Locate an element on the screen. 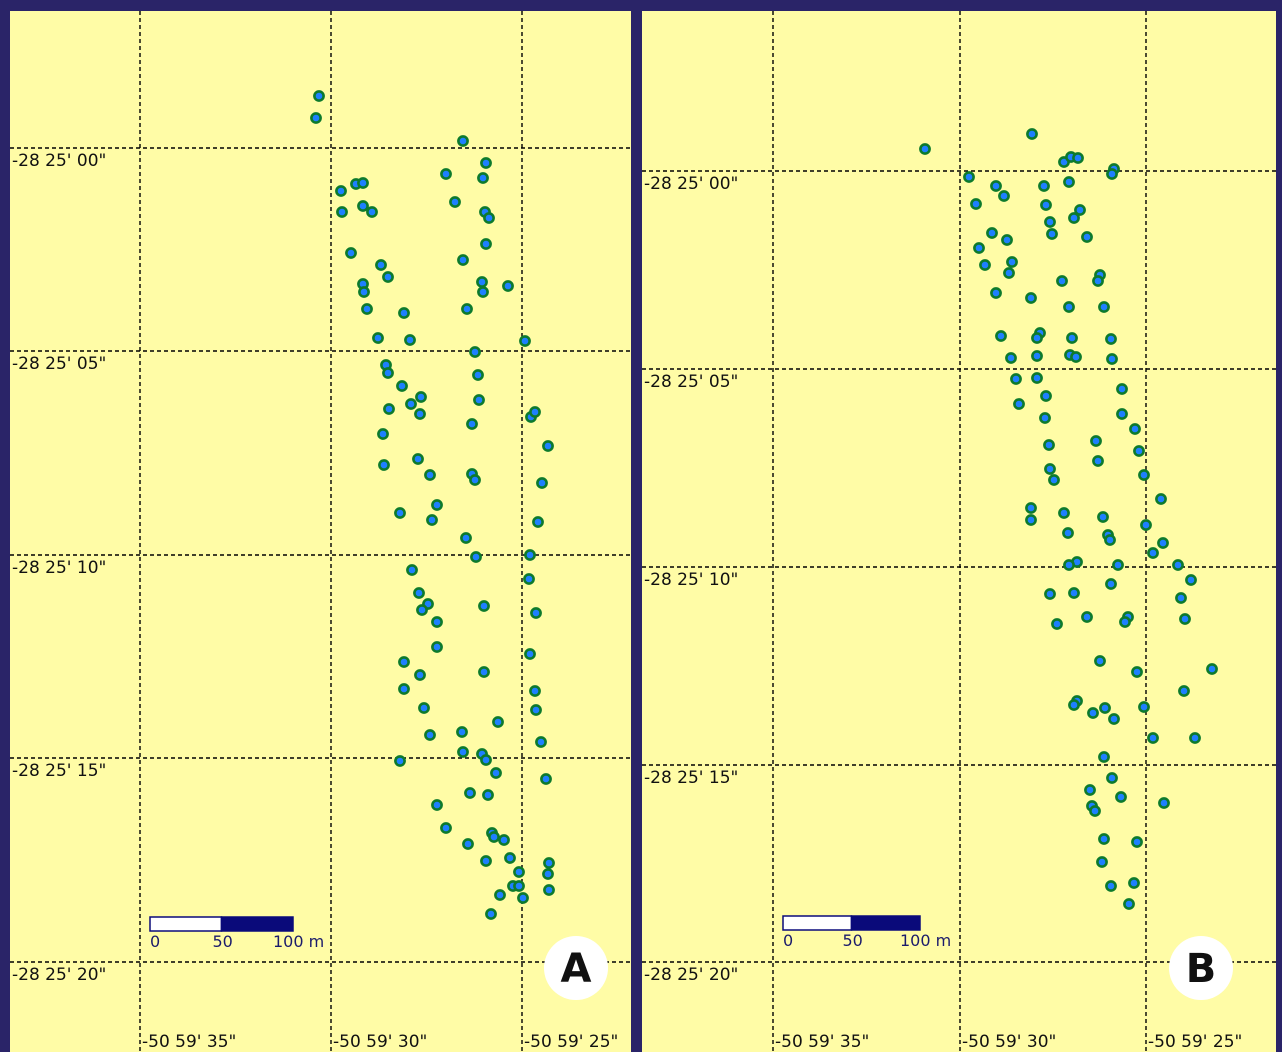 The image size is (1282, 1052). panel-letter-badge: A is located at coordinates (576, 968).